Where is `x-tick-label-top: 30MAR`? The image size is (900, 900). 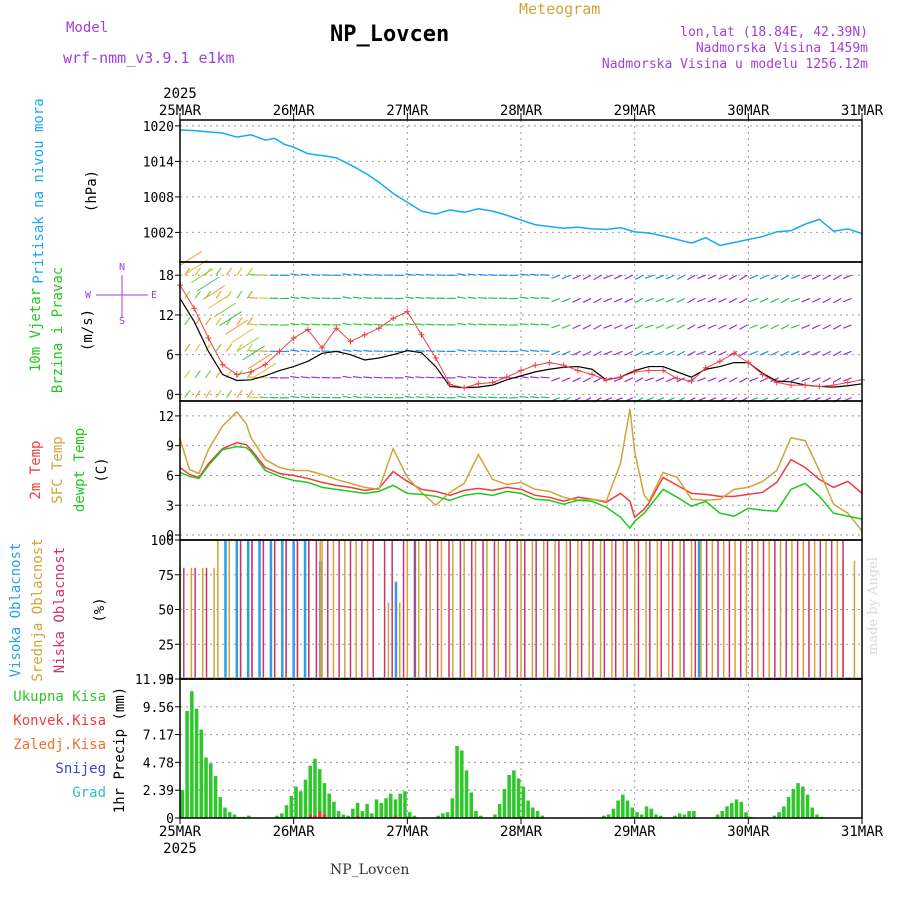
x-tick-label-top: 30MAR is located at coordinates (748, 111).